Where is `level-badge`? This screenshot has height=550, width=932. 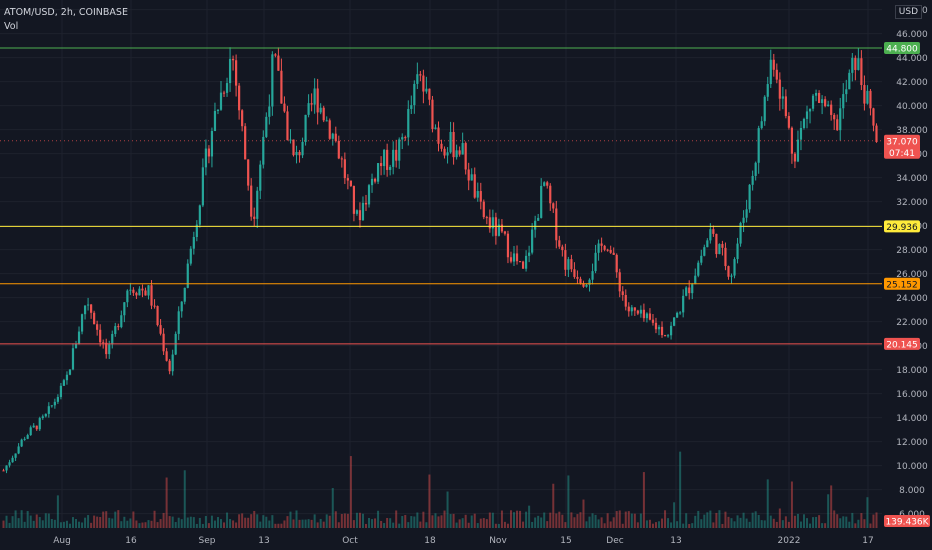 level-badge is located at coordinates (902, 283).